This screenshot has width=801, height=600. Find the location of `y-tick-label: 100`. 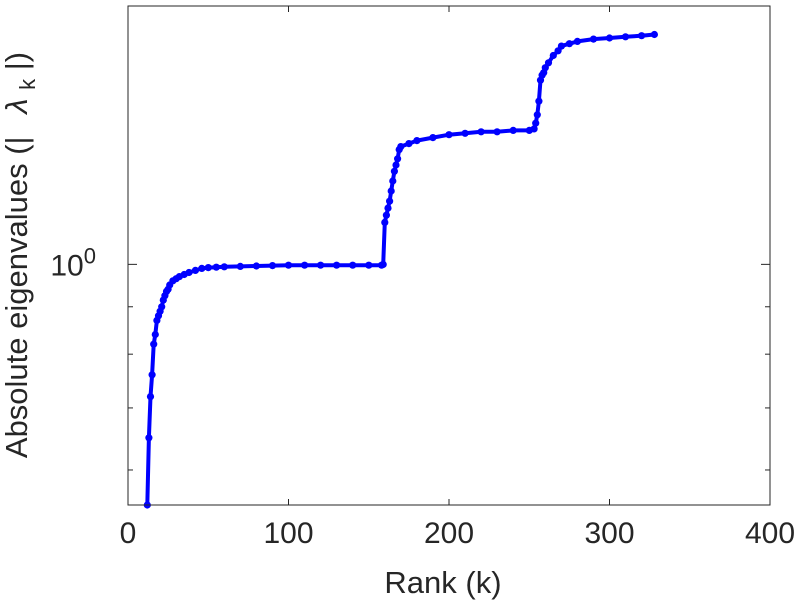

y-tick-label: 100 is located at coordinates (73, 262).